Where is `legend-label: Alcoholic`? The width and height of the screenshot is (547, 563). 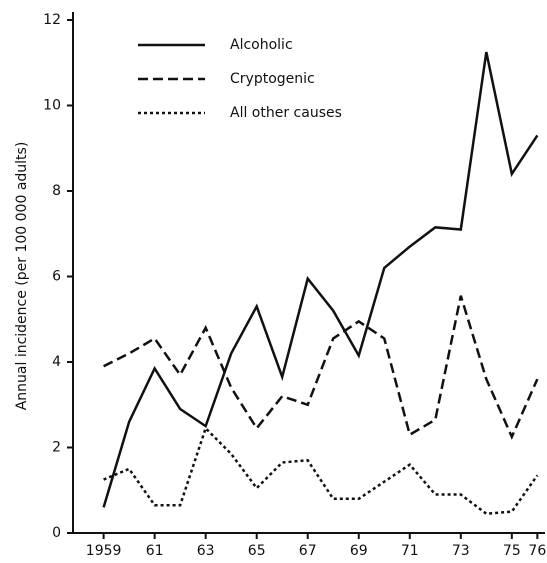 legend-label: Alcoholic is located at coordinates (261, 45).